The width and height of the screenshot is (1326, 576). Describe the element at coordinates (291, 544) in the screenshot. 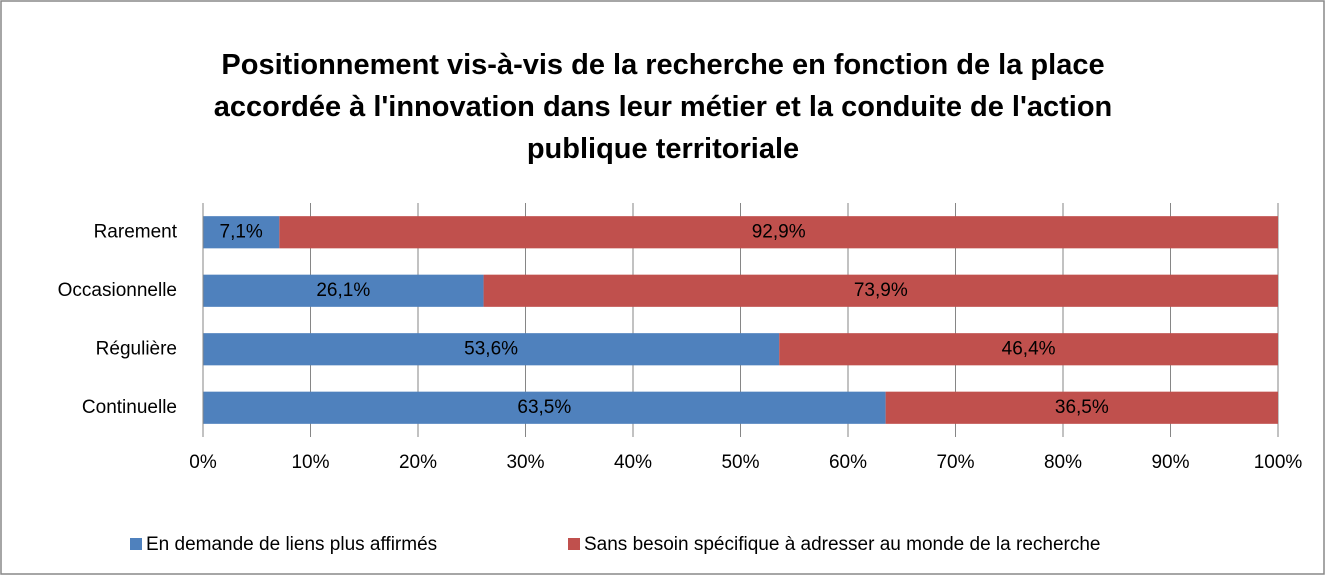

I see `legend-label: En demande de liens plus affirmés` at that location.